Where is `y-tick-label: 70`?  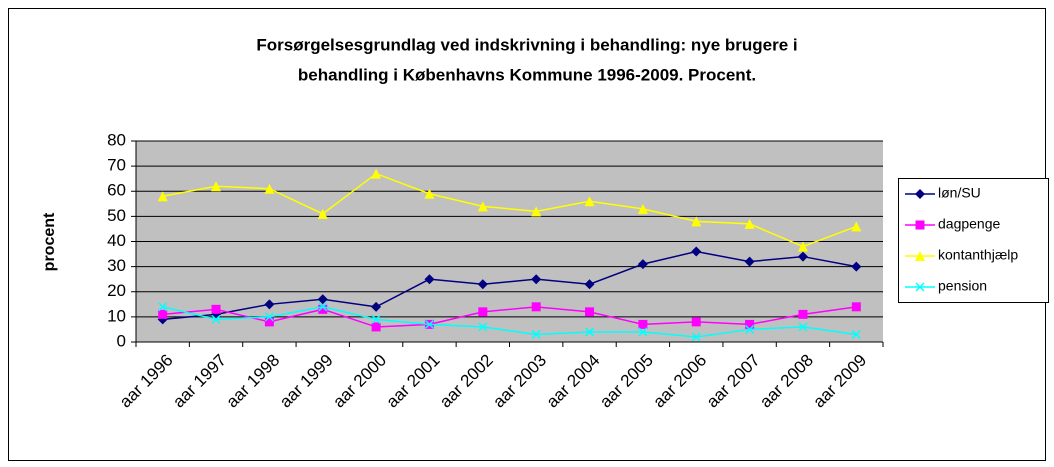 y-tick-label: 70 is located at coordinates (116, 165).